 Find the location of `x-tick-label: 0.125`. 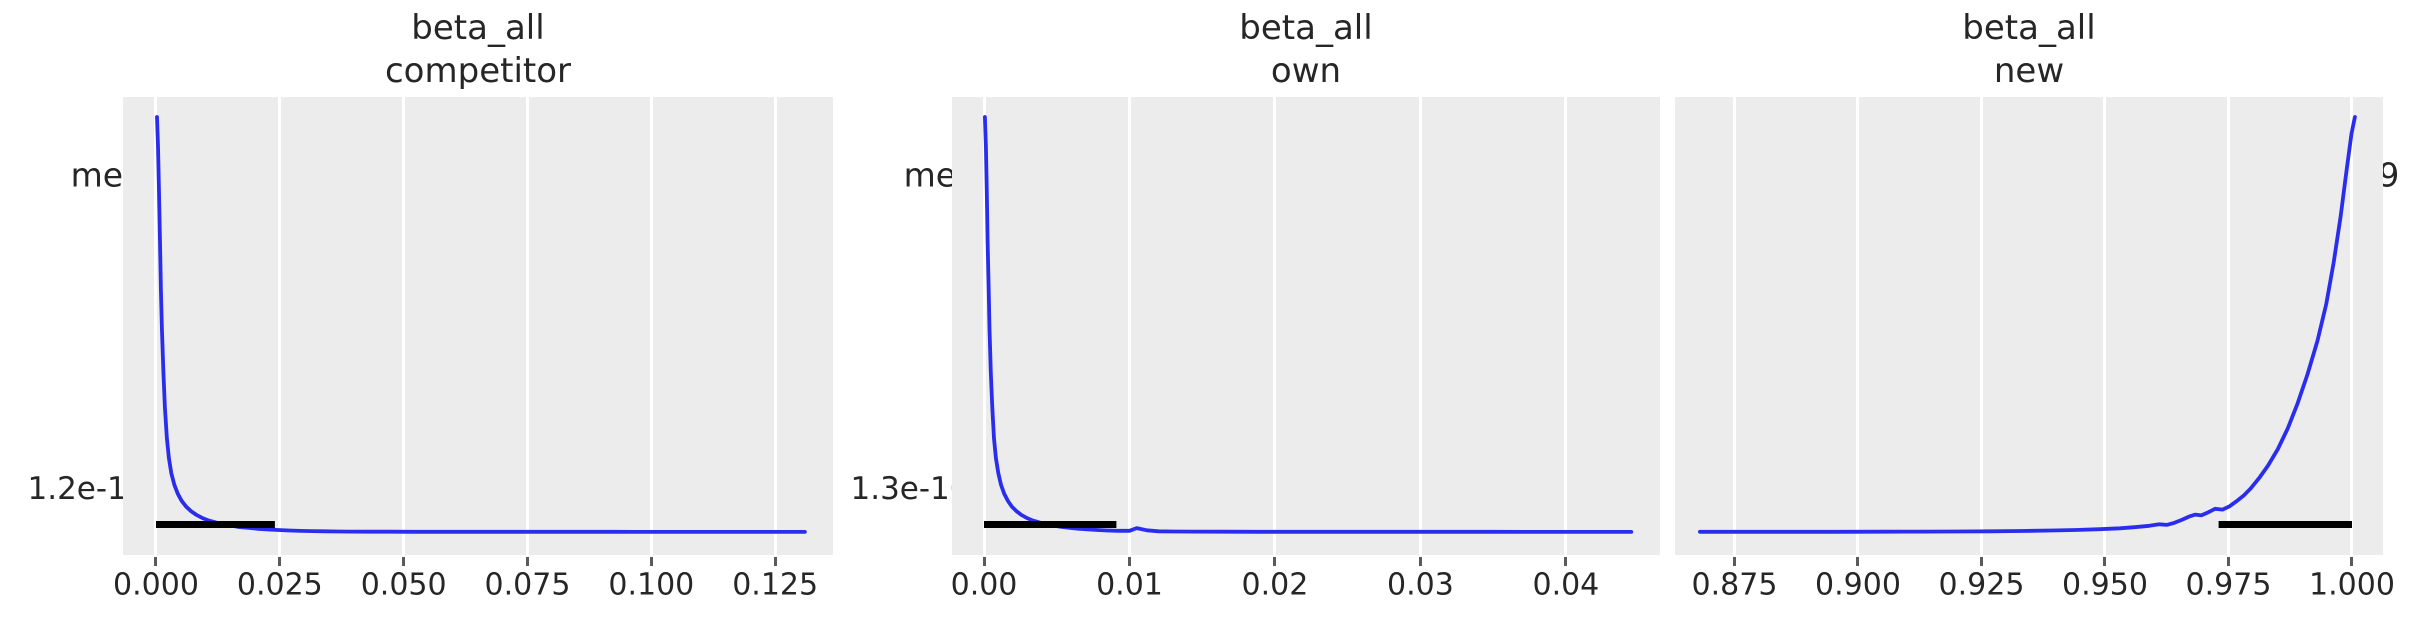

x-tick-label: 0.125 is located at coordinates (775, 585).